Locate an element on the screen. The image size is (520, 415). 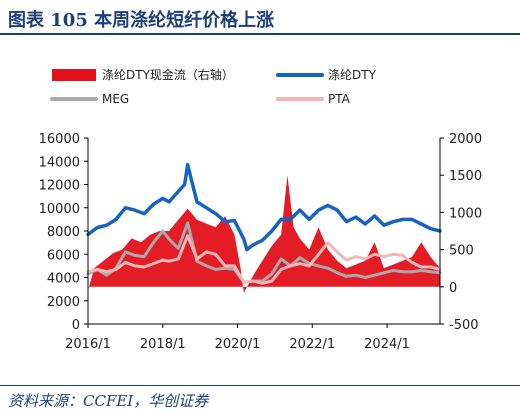
legend-label-meg: MEG is located at coordinates (115, 99).